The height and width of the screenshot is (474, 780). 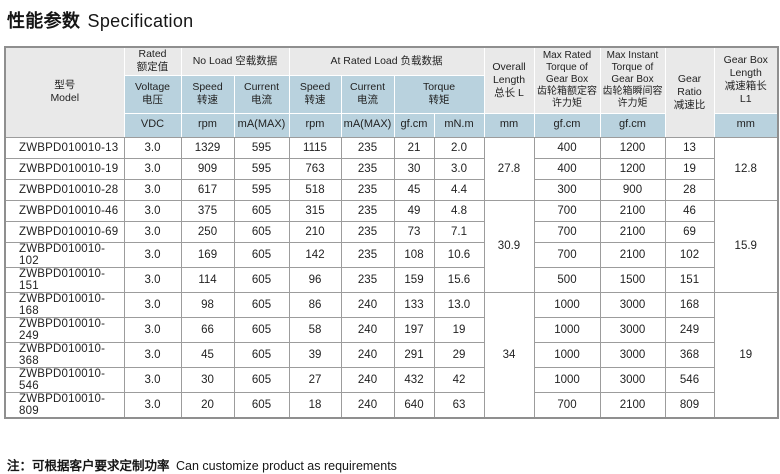 What do you see at coordinates (315, 404) in the screenshot?
I see `load-speed-cell: 18` at bounding box center [315, 404].